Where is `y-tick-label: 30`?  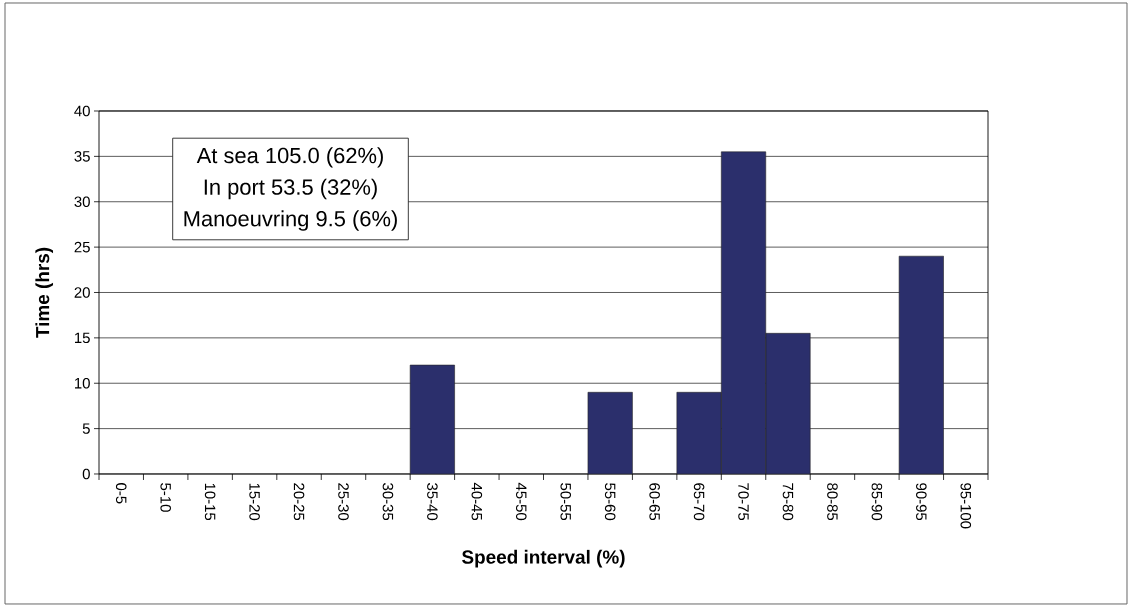 y-tick-label: 30 is located at coordinates (82, 202).